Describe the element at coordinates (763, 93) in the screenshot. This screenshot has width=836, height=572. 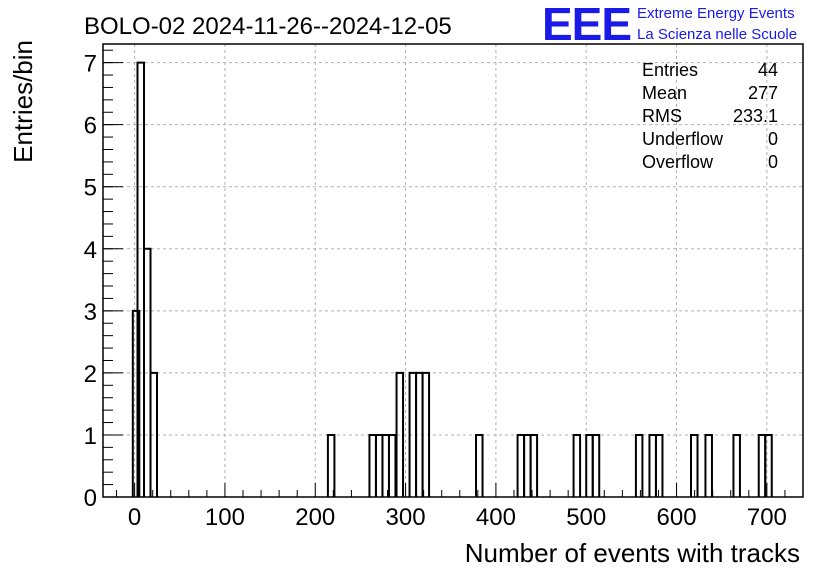
I see `stats-value: 277` at that location.